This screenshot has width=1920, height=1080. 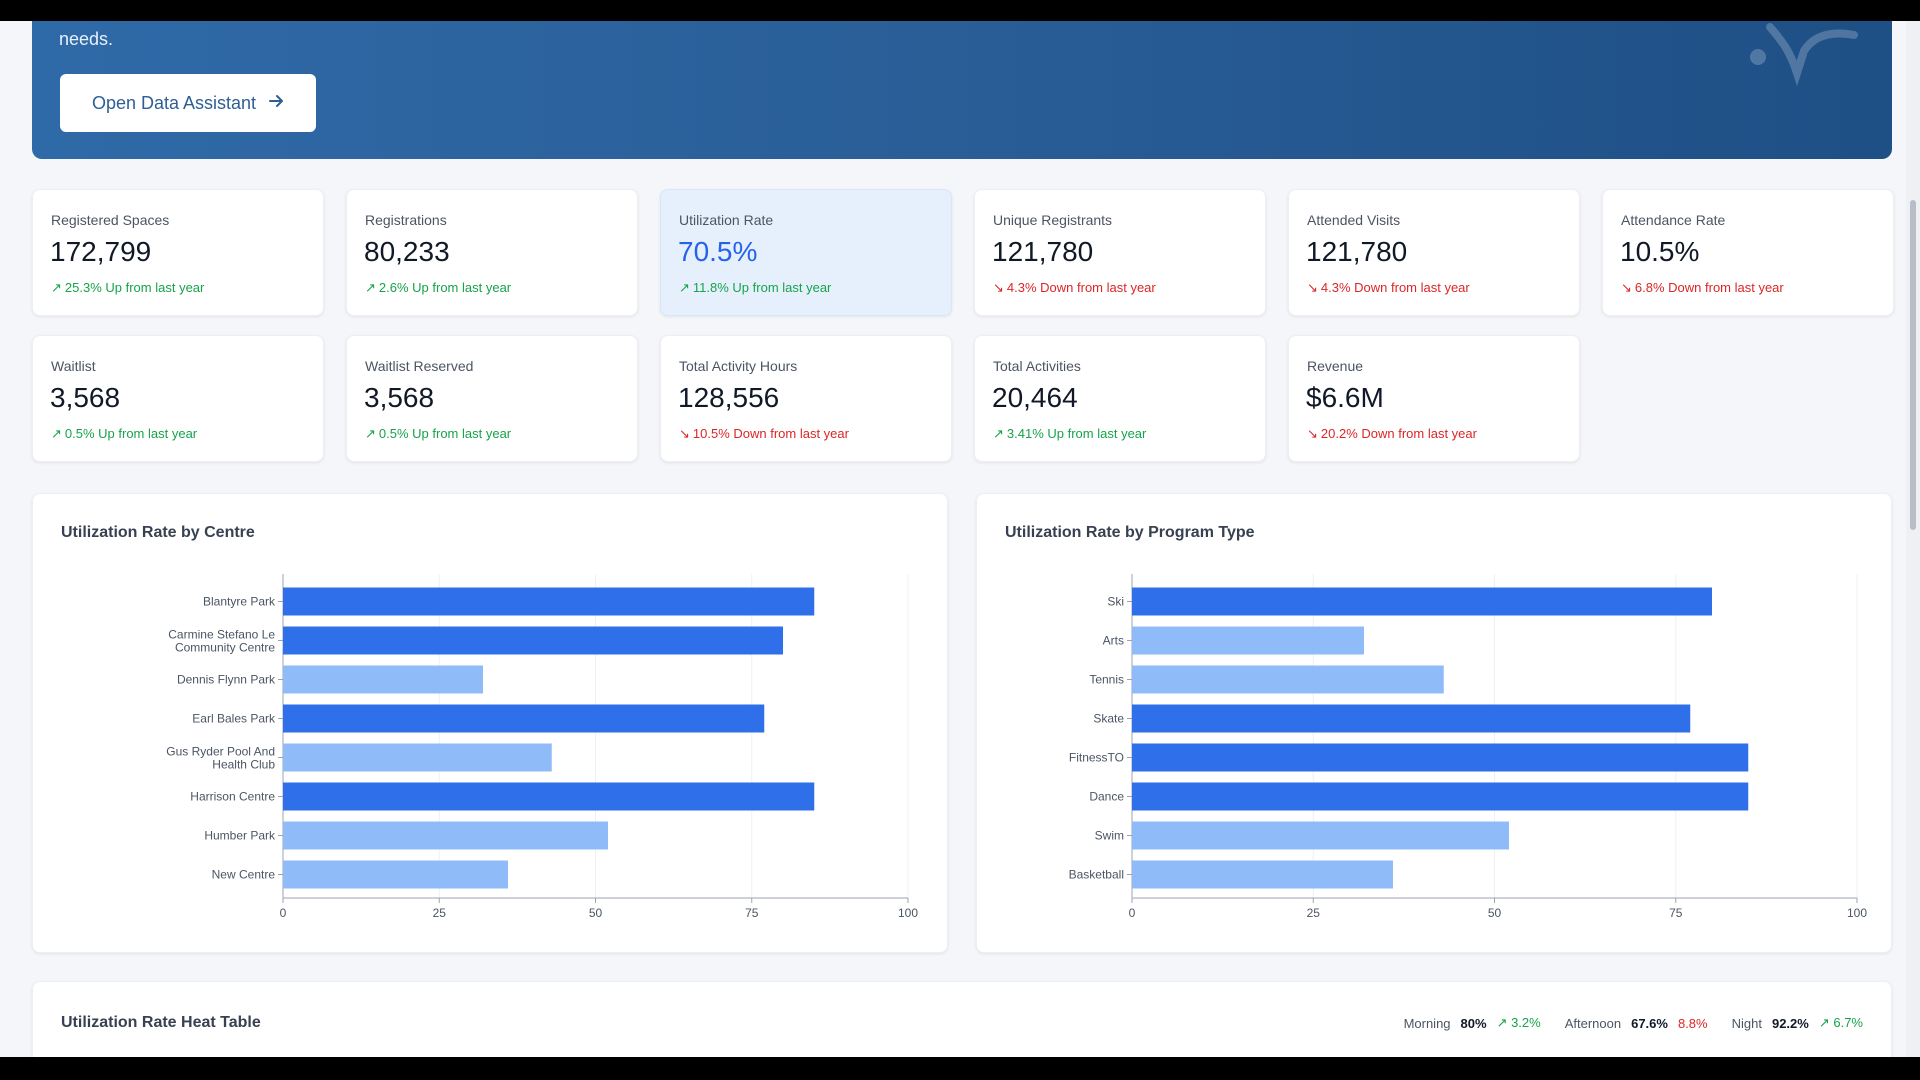 I want to click on open-data-assistant-label: Open Data Assistant, so click(x=174, y=103).